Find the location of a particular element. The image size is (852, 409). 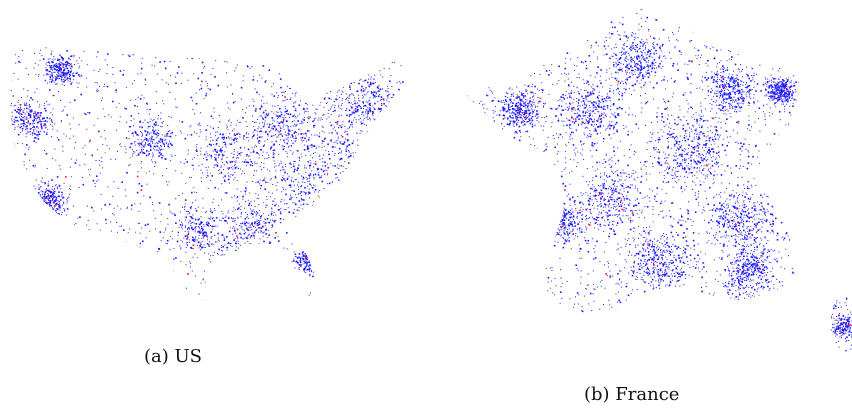

caption-us: (a) US is located at coordinates (173, 356).